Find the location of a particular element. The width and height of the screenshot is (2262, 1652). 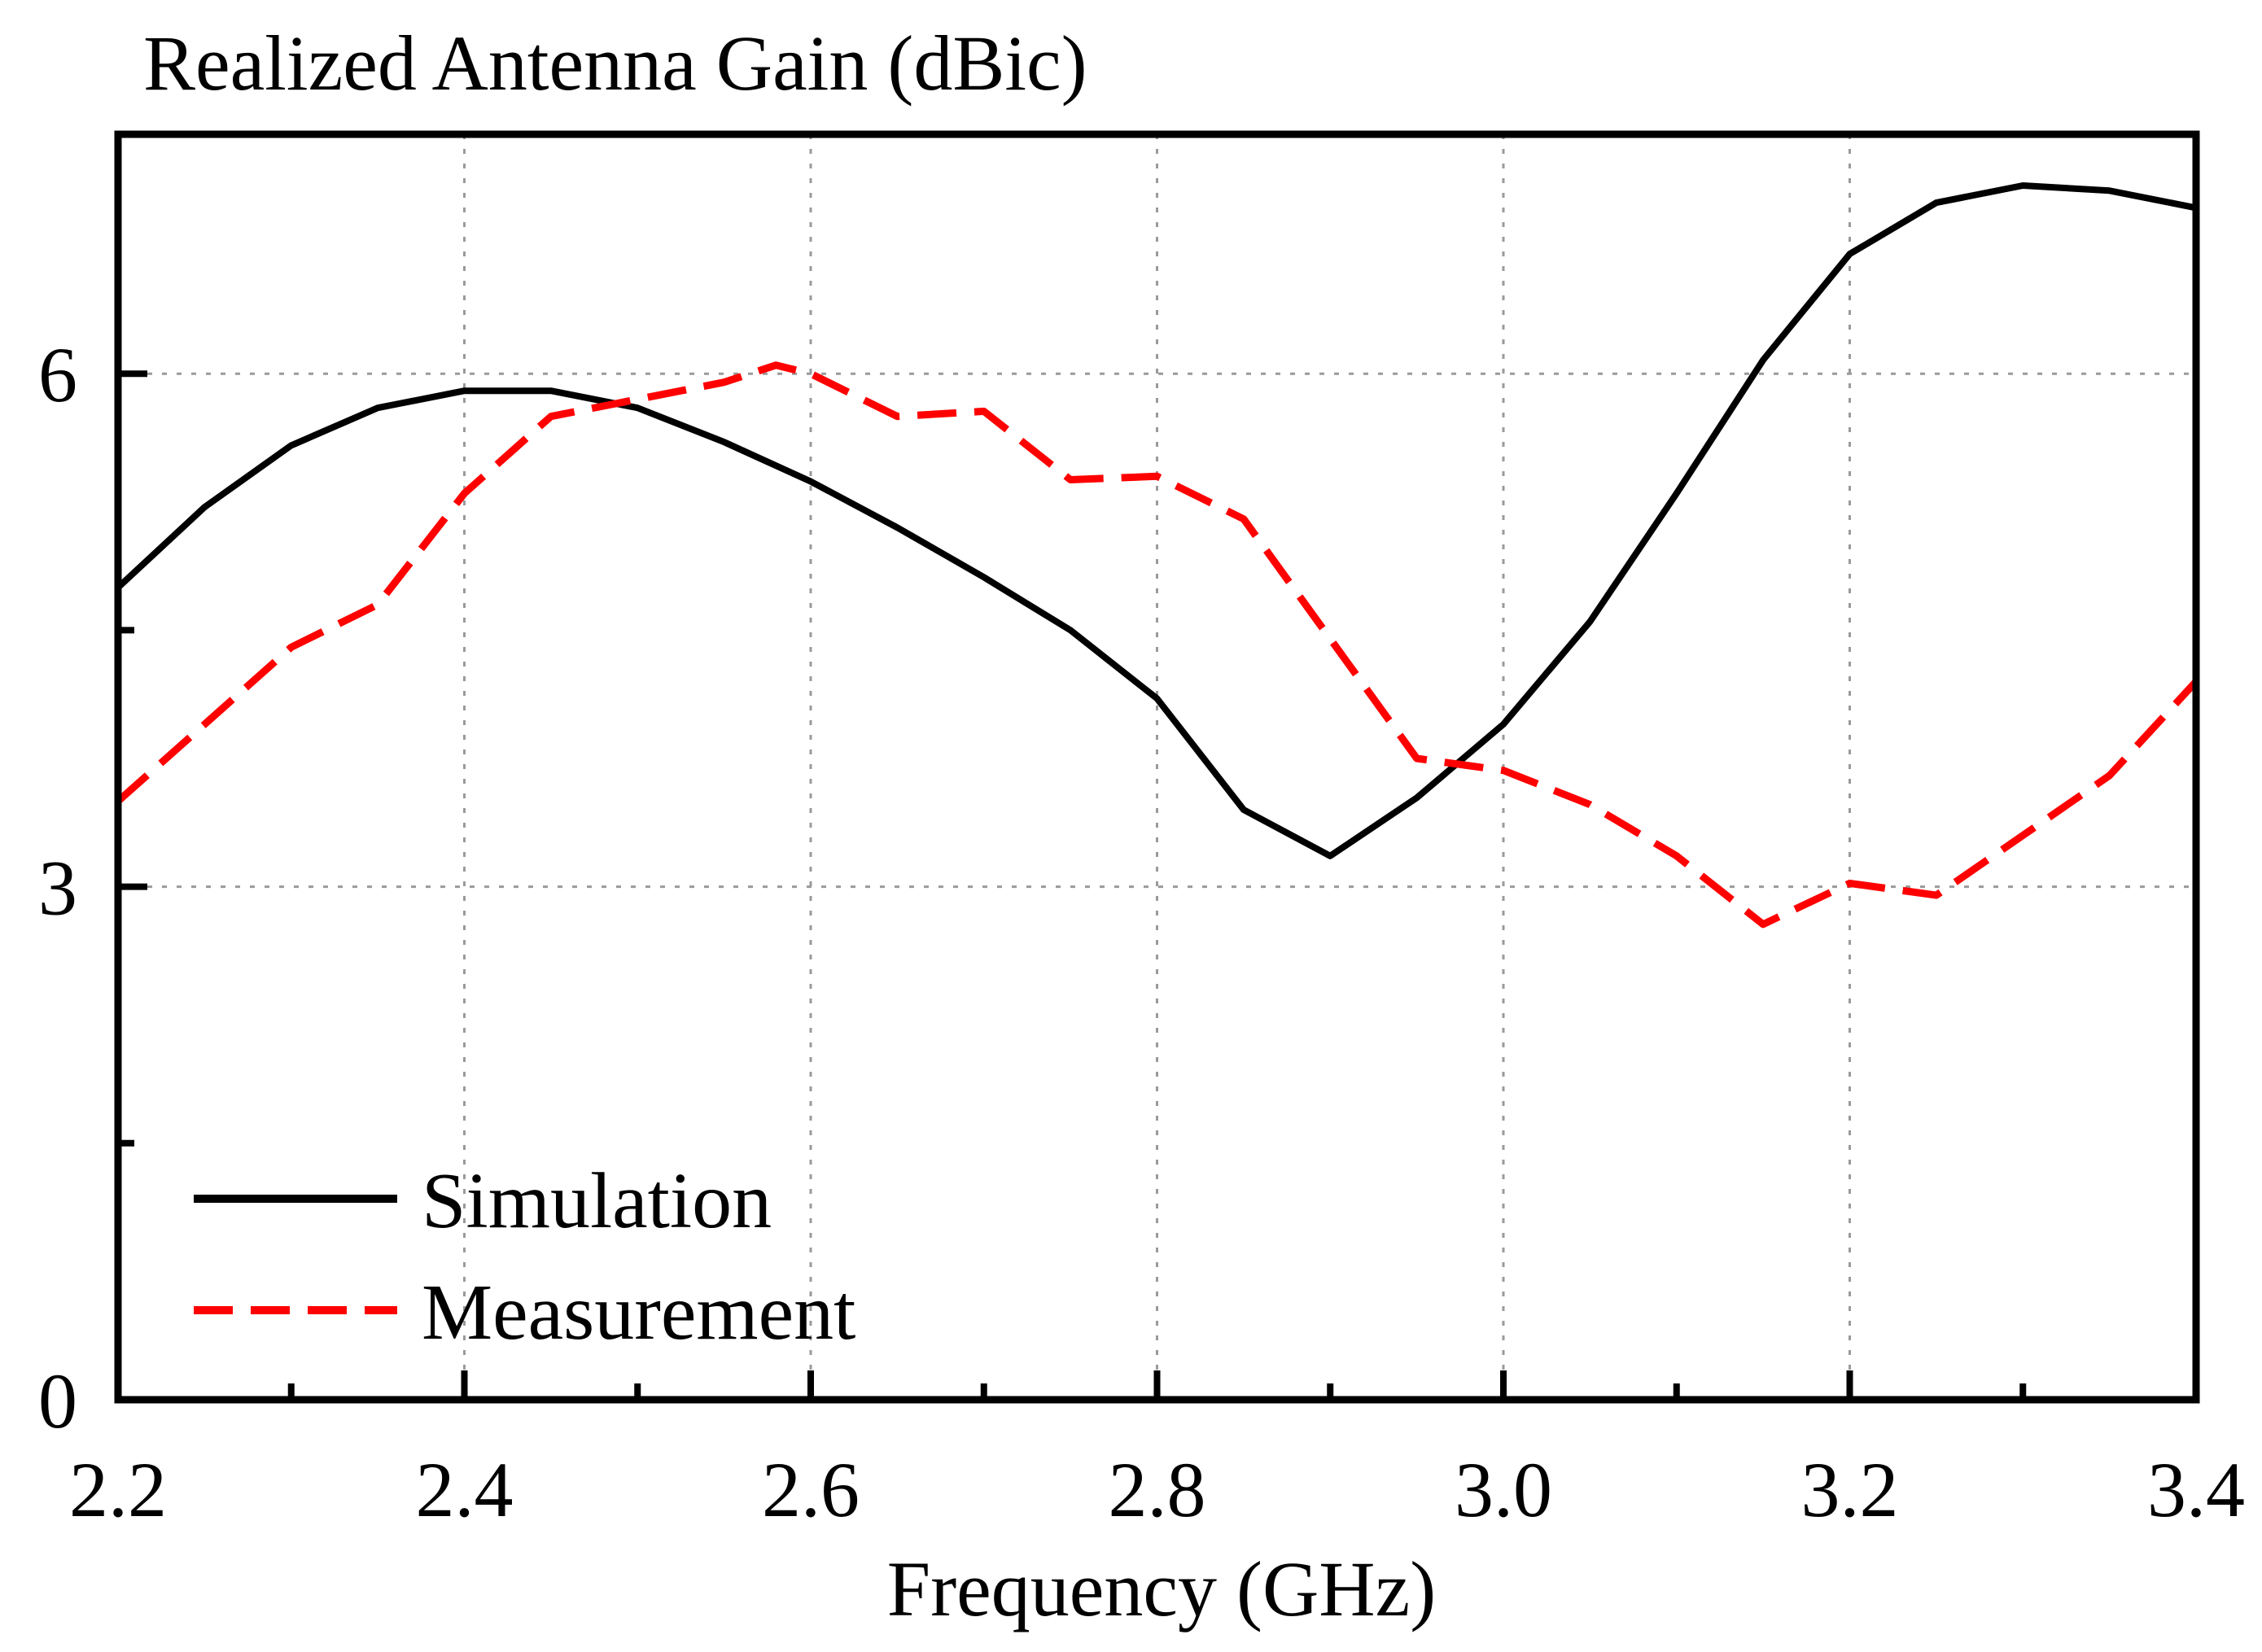

x-tick-label: 3.4 is located at coordinates (2196, 1489).